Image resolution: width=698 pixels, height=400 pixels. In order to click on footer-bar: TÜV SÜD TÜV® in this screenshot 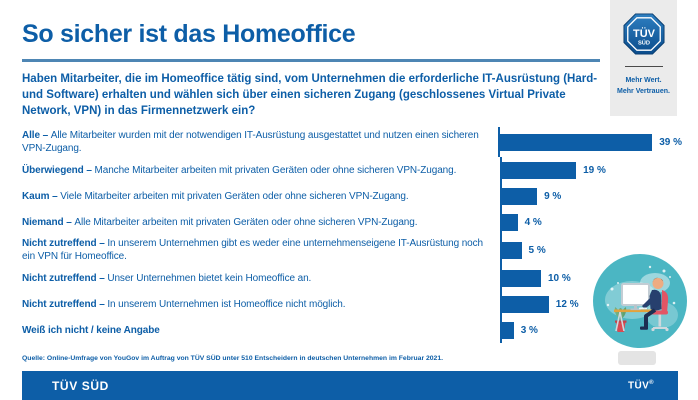, I will do `click(350, 385)`.